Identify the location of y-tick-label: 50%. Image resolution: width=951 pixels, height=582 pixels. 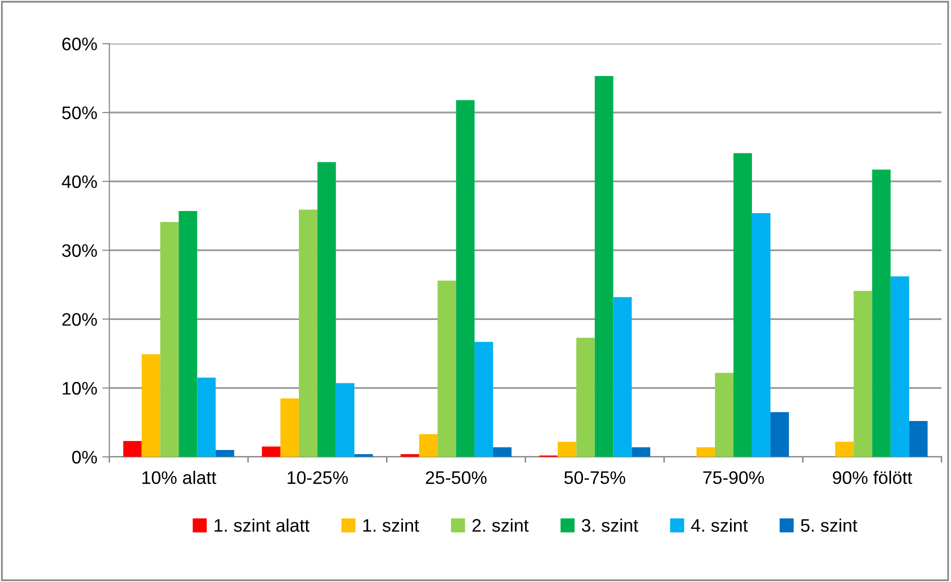
(79, 113).